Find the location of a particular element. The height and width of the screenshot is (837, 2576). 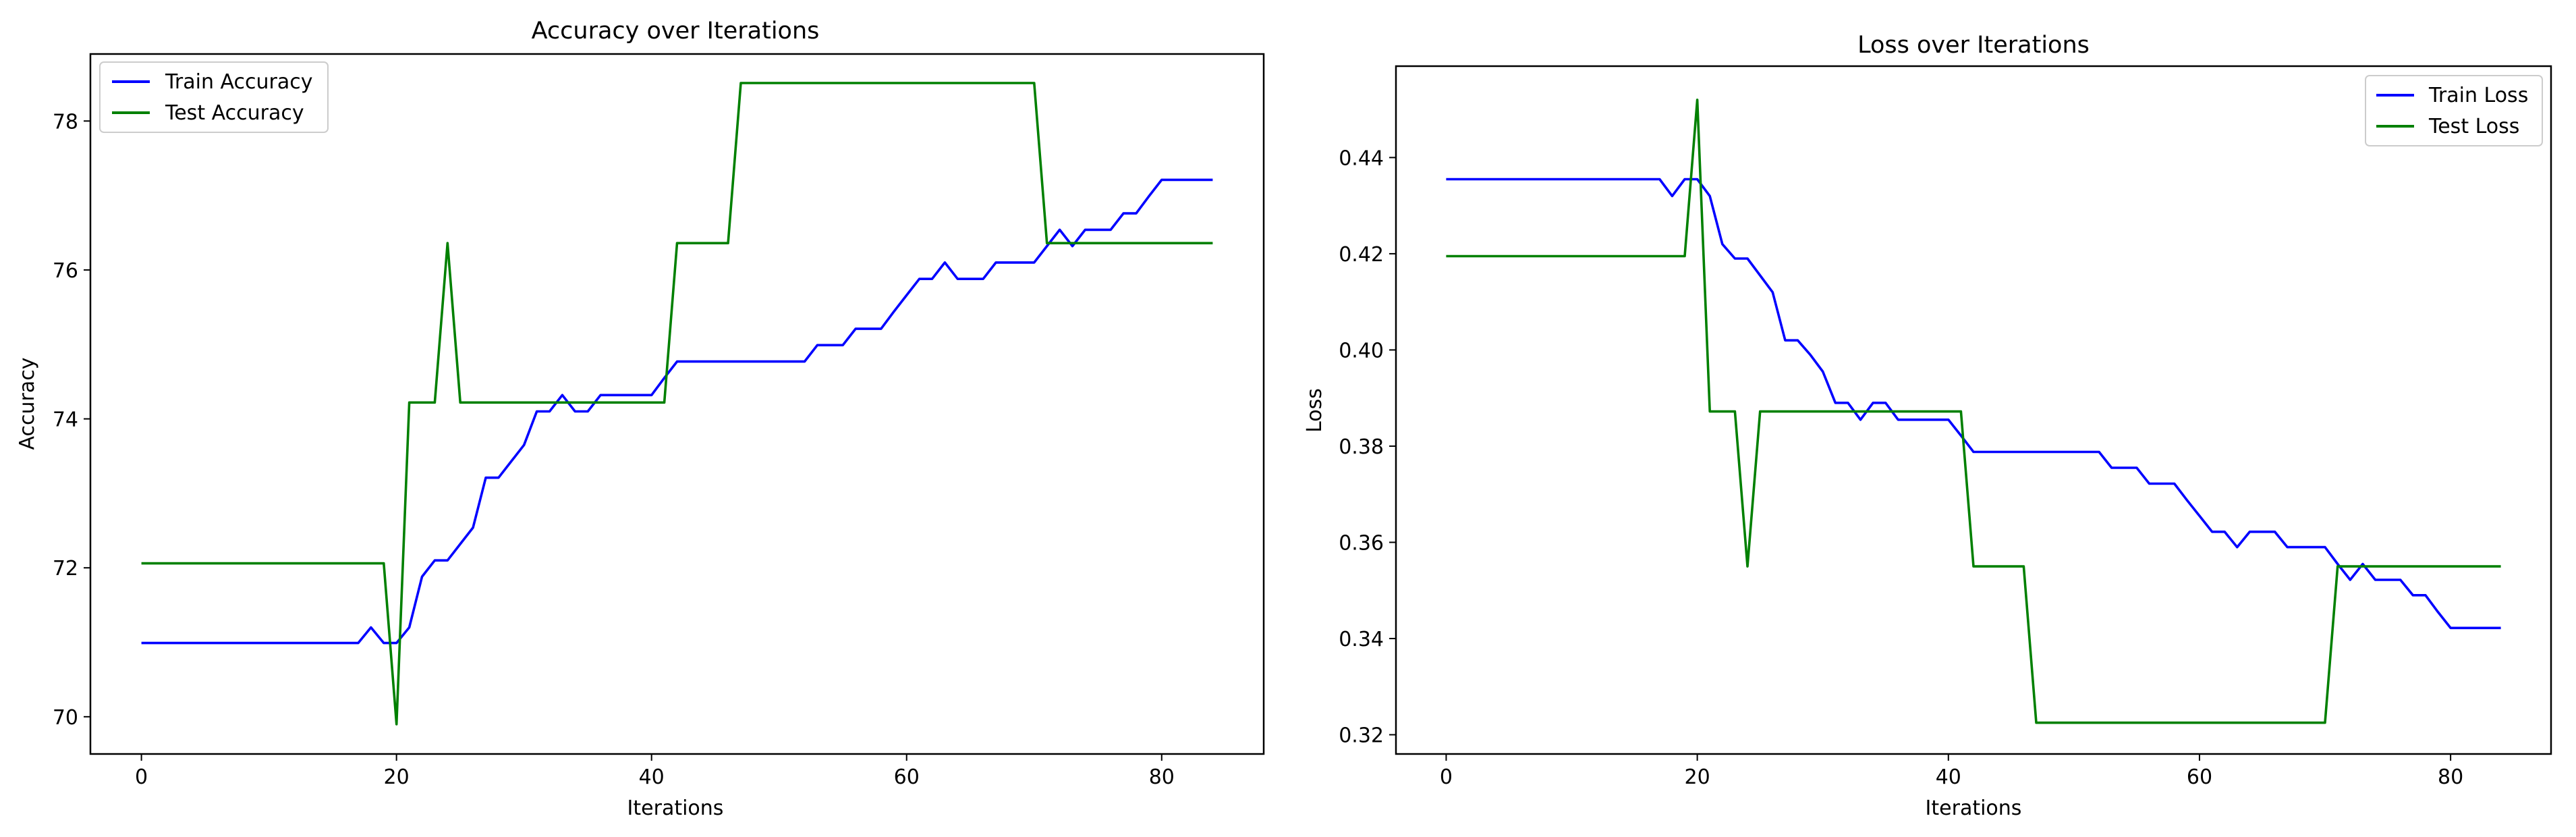

accuracy-y-tick-label: 70 is located at coordinates (65, 718).